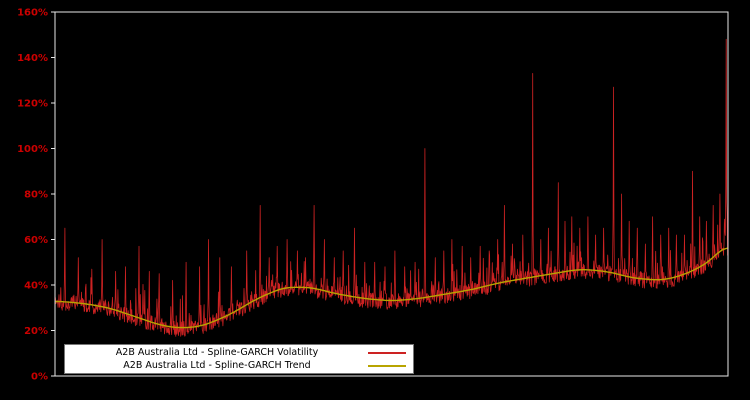 Image resolution: width=750 pixels, height=400 pixels. I want to click on y-axis-tick-label: 20%, so click(36, 331).